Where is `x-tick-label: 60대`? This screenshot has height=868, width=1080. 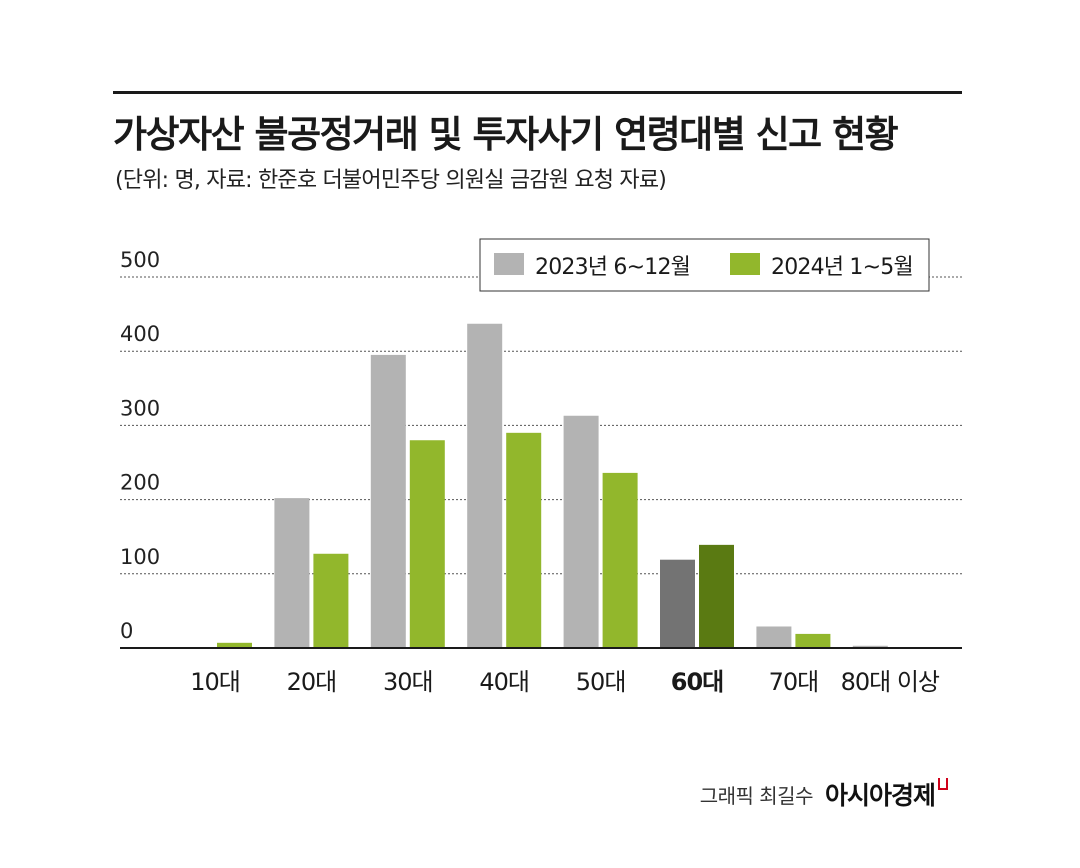 x-tick-label: 60대 is located at coordinates (697, 682).